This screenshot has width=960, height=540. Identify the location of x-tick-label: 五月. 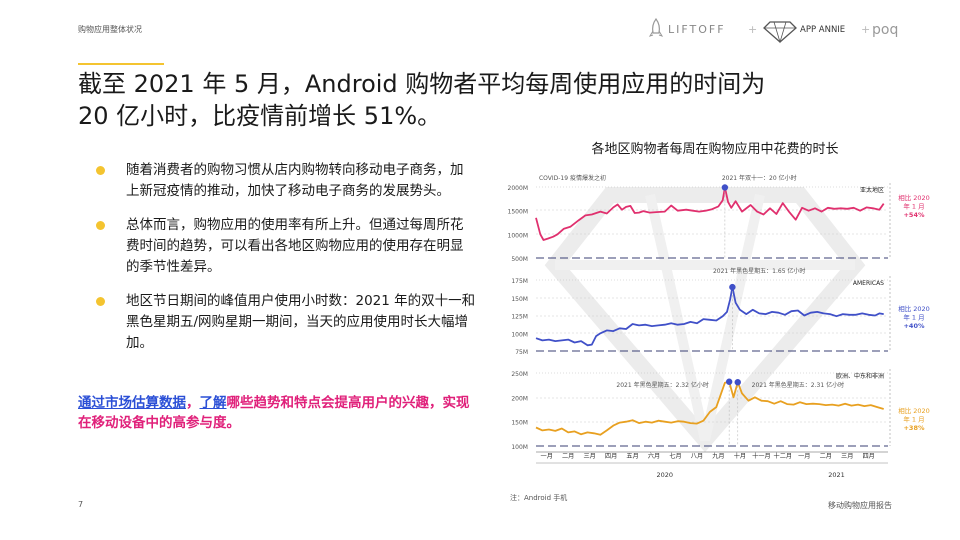
(632, 456).